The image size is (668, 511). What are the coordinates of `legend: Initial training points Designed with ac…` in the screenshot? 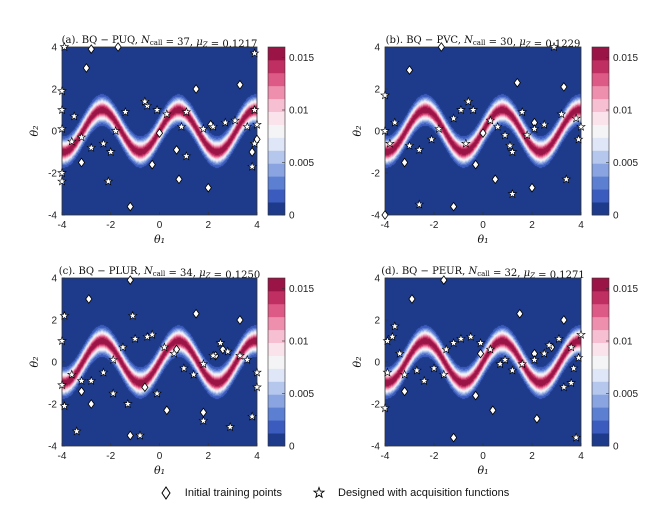 It's located at (334, 493).